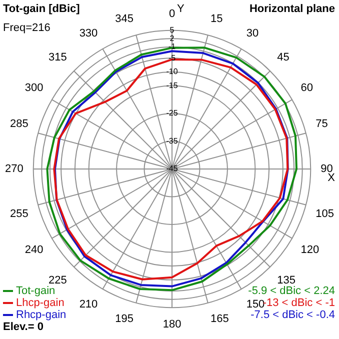 The width and height of the screenshot is (339, 339). What do you see at coordinates (172, 169) in the screenshot?
I see `y-tick-label: -45` at bounding box center [172, 169].